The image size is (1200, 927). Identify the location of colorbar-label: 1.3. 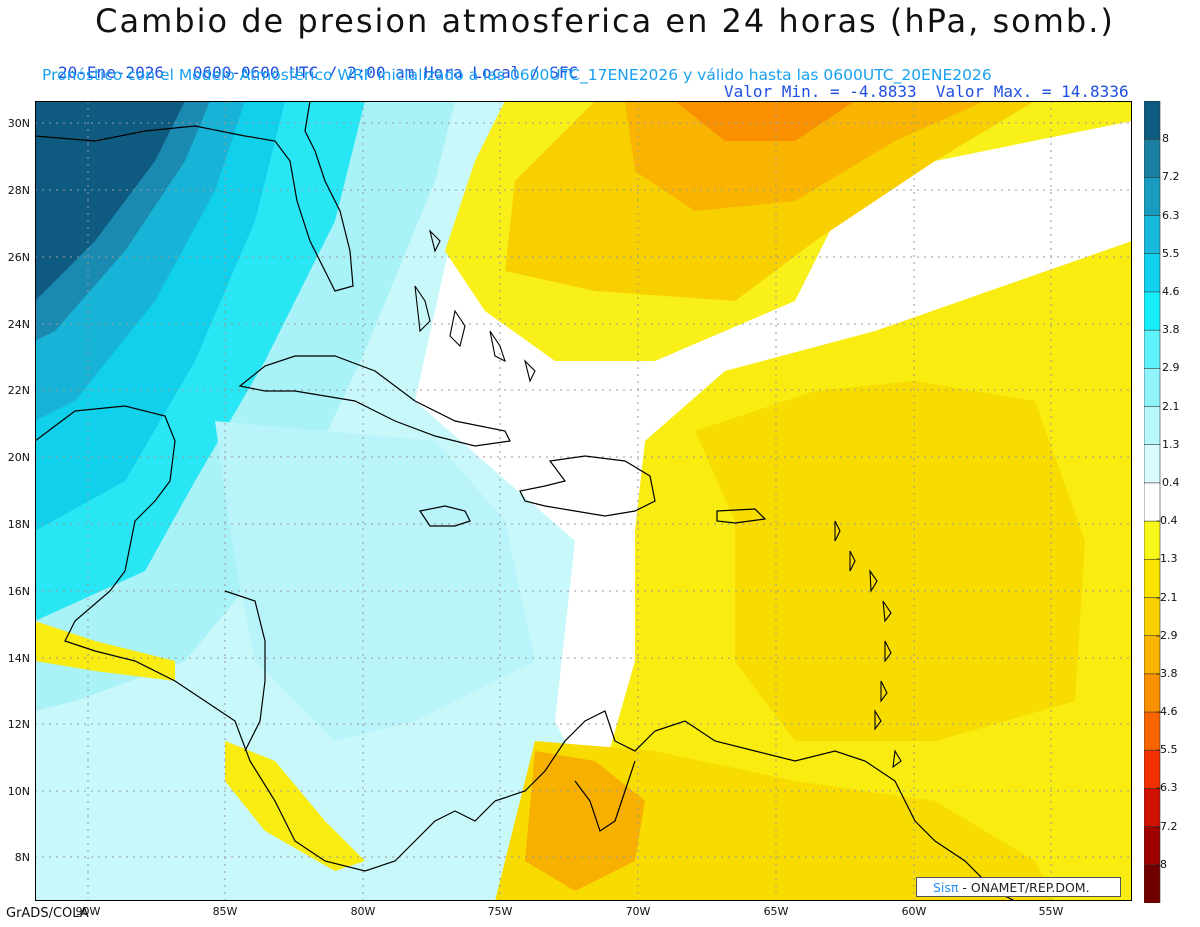
(1171, 444).